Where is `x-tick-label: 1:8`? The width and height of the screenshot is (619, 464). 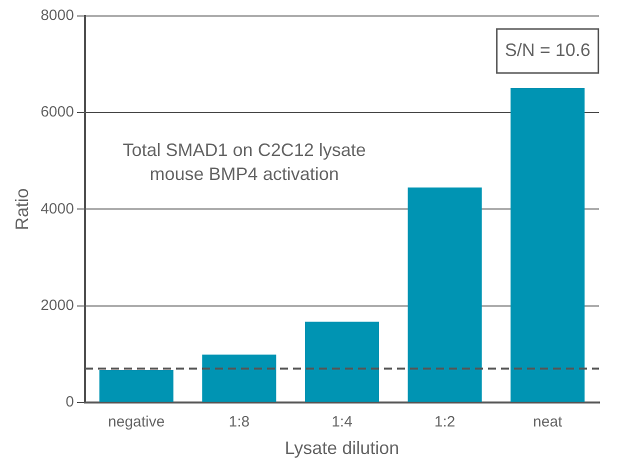 x-tick-label: 1:8 is located at coordinates (239, 422).